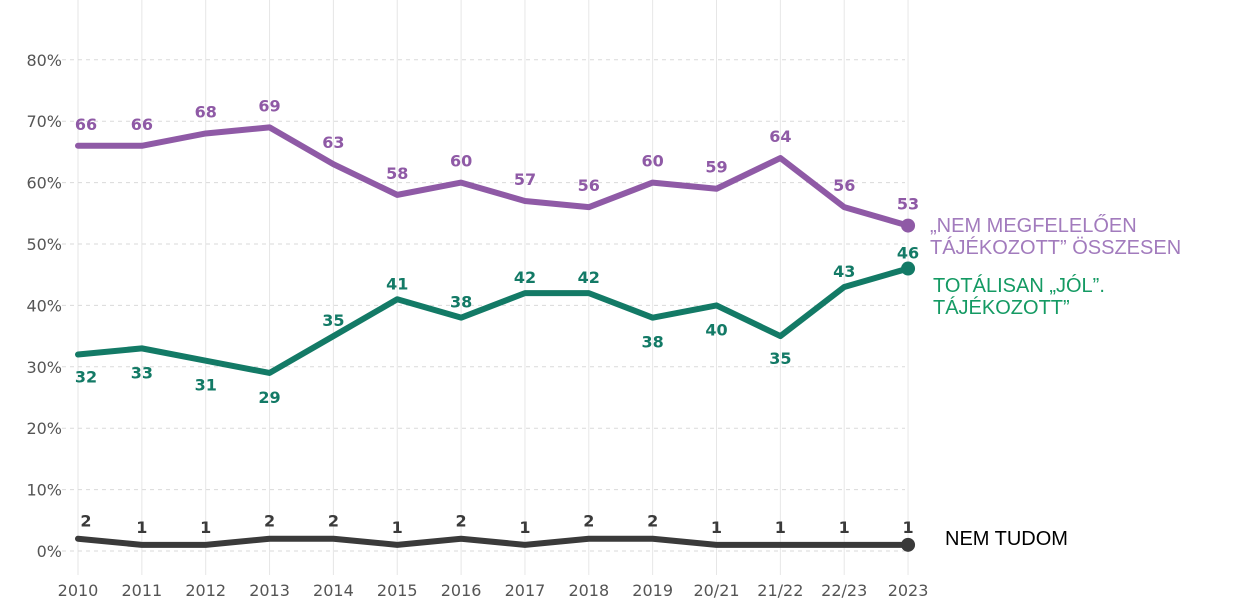 Image resolution: width=1235 pixels, height=601 pixels. Describe the element at coordinates (780, 590) in the screenshot. I see `x-tick-label: 21/22` at that location.